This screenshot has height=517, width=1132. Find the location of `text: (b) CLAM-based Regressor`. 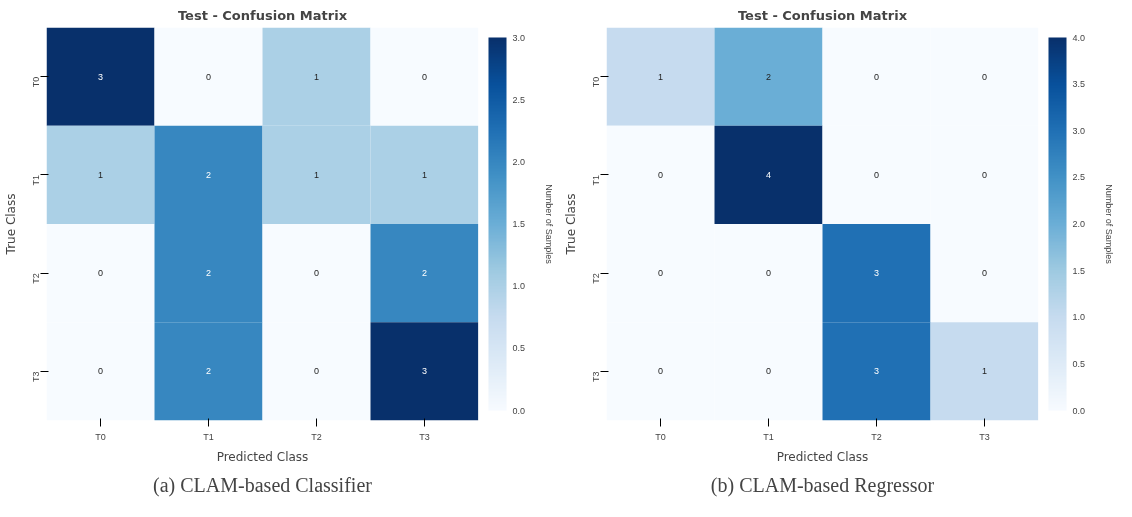

text: (b) CLAM-based Regressor is located at coordinates (822, 485).